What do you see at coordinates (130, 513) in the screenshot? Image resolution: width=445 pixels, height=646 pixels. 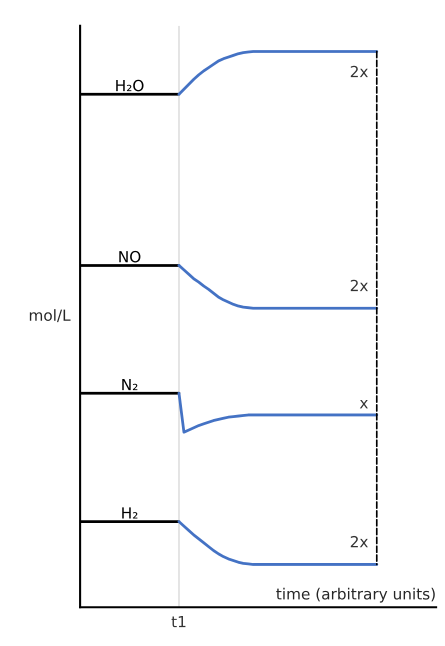 I see `series-label: H₂` at bounding box center [130, 513].